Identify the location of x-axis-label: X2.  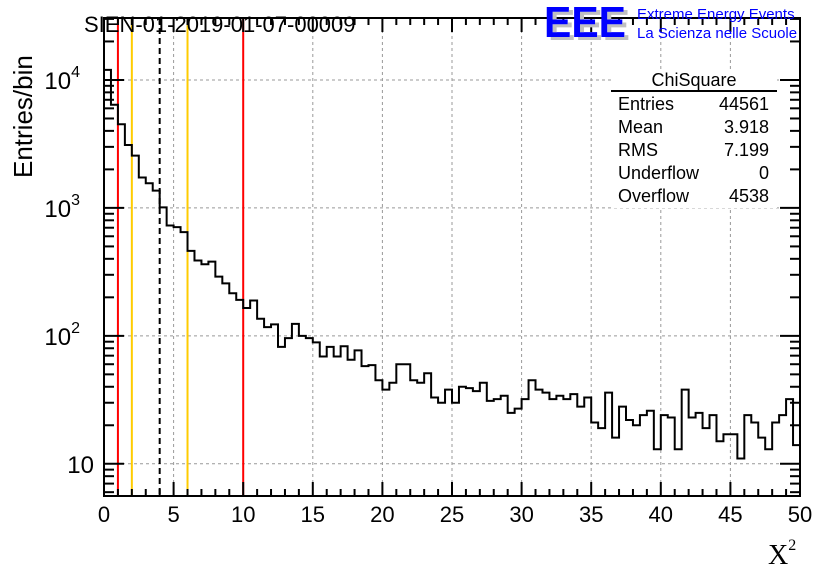
(782, 554).